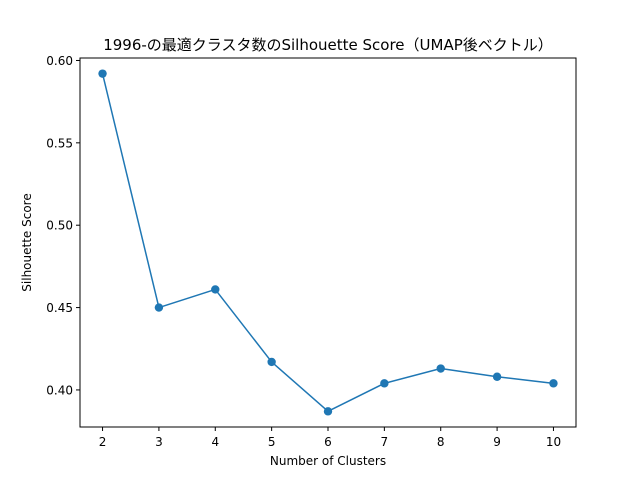  Describe the element at coordinates (328, 461) in the screenshot. I see `x-axis-label: Number of Clusters` at that location.